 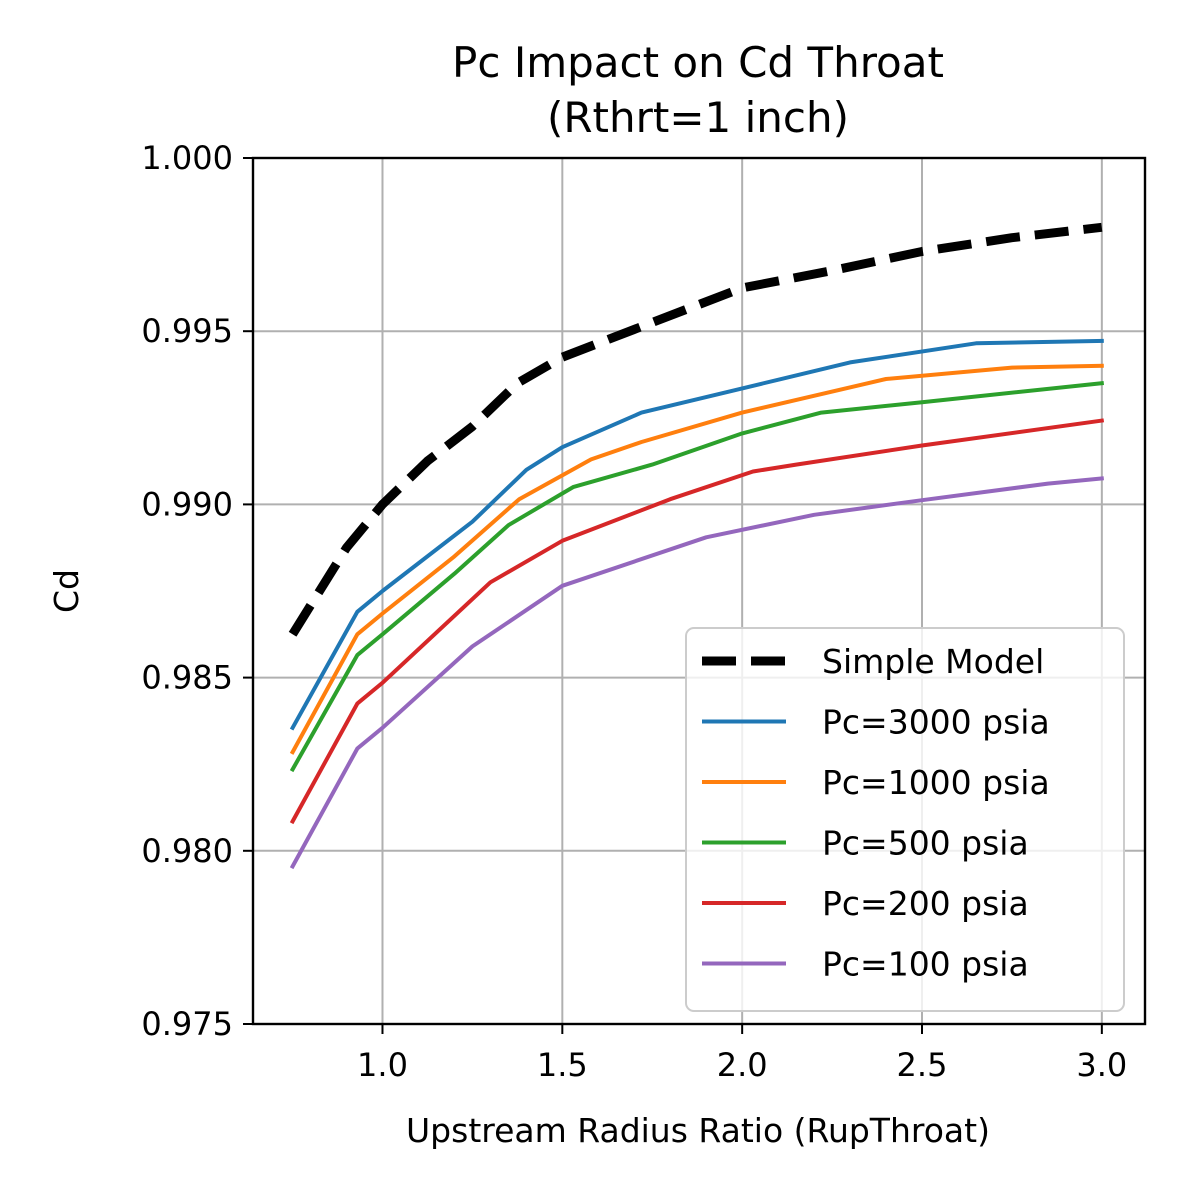 I want to click on x-tick-label: 1.0, so click(x=382, y=1065).